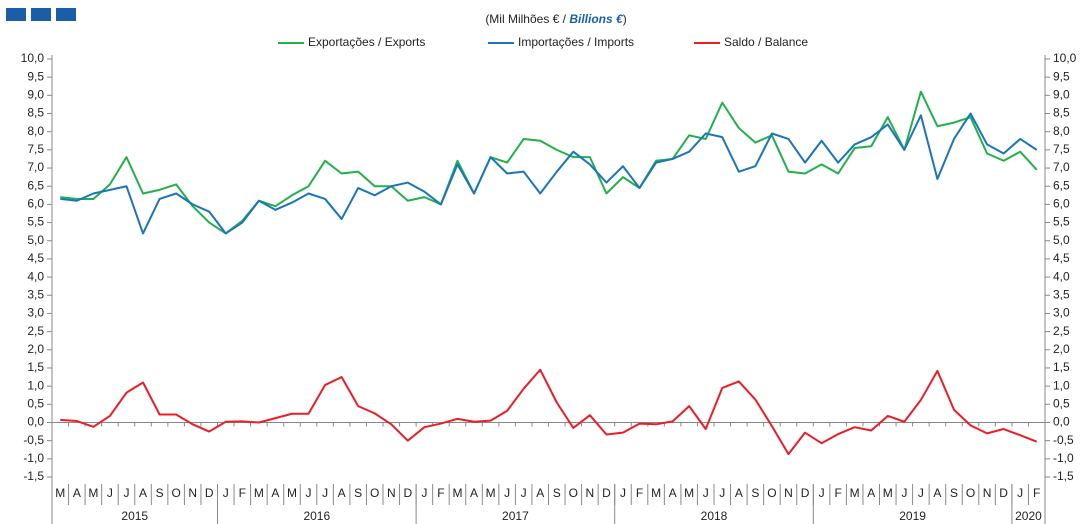 Image resolution: width=1088 pixels, height=524 pixels. I want to click on y-tick-label: 3,5, so click(35, 294).